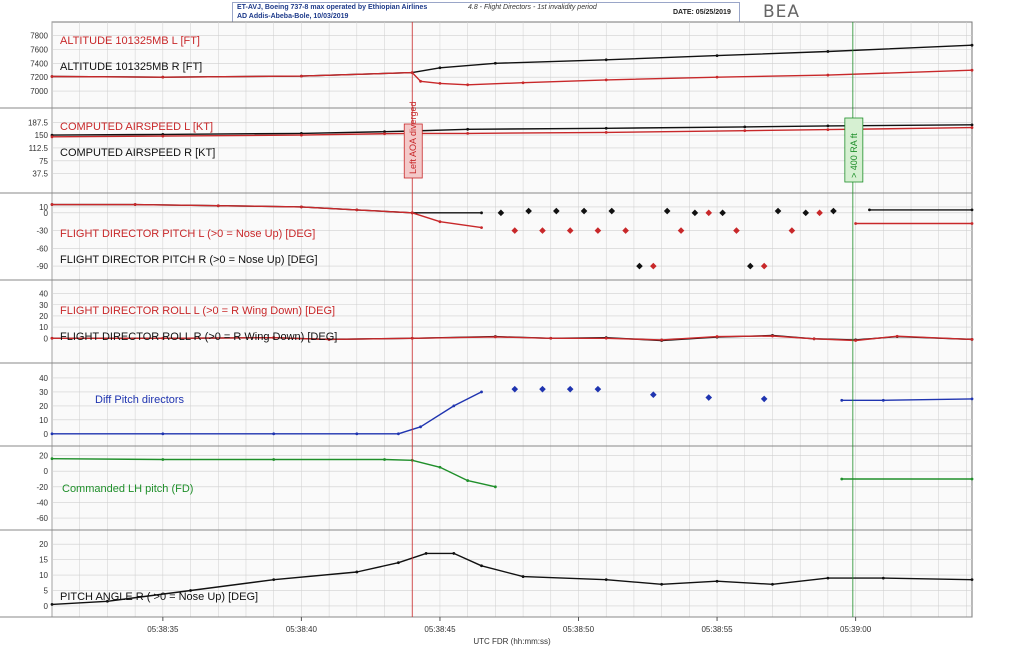 The width and height of the screenshot is (1024, 653). Describe the element at coordinates (440, 629) in the screenshot. I see `x-tick-label: 05:38:45` at that location.